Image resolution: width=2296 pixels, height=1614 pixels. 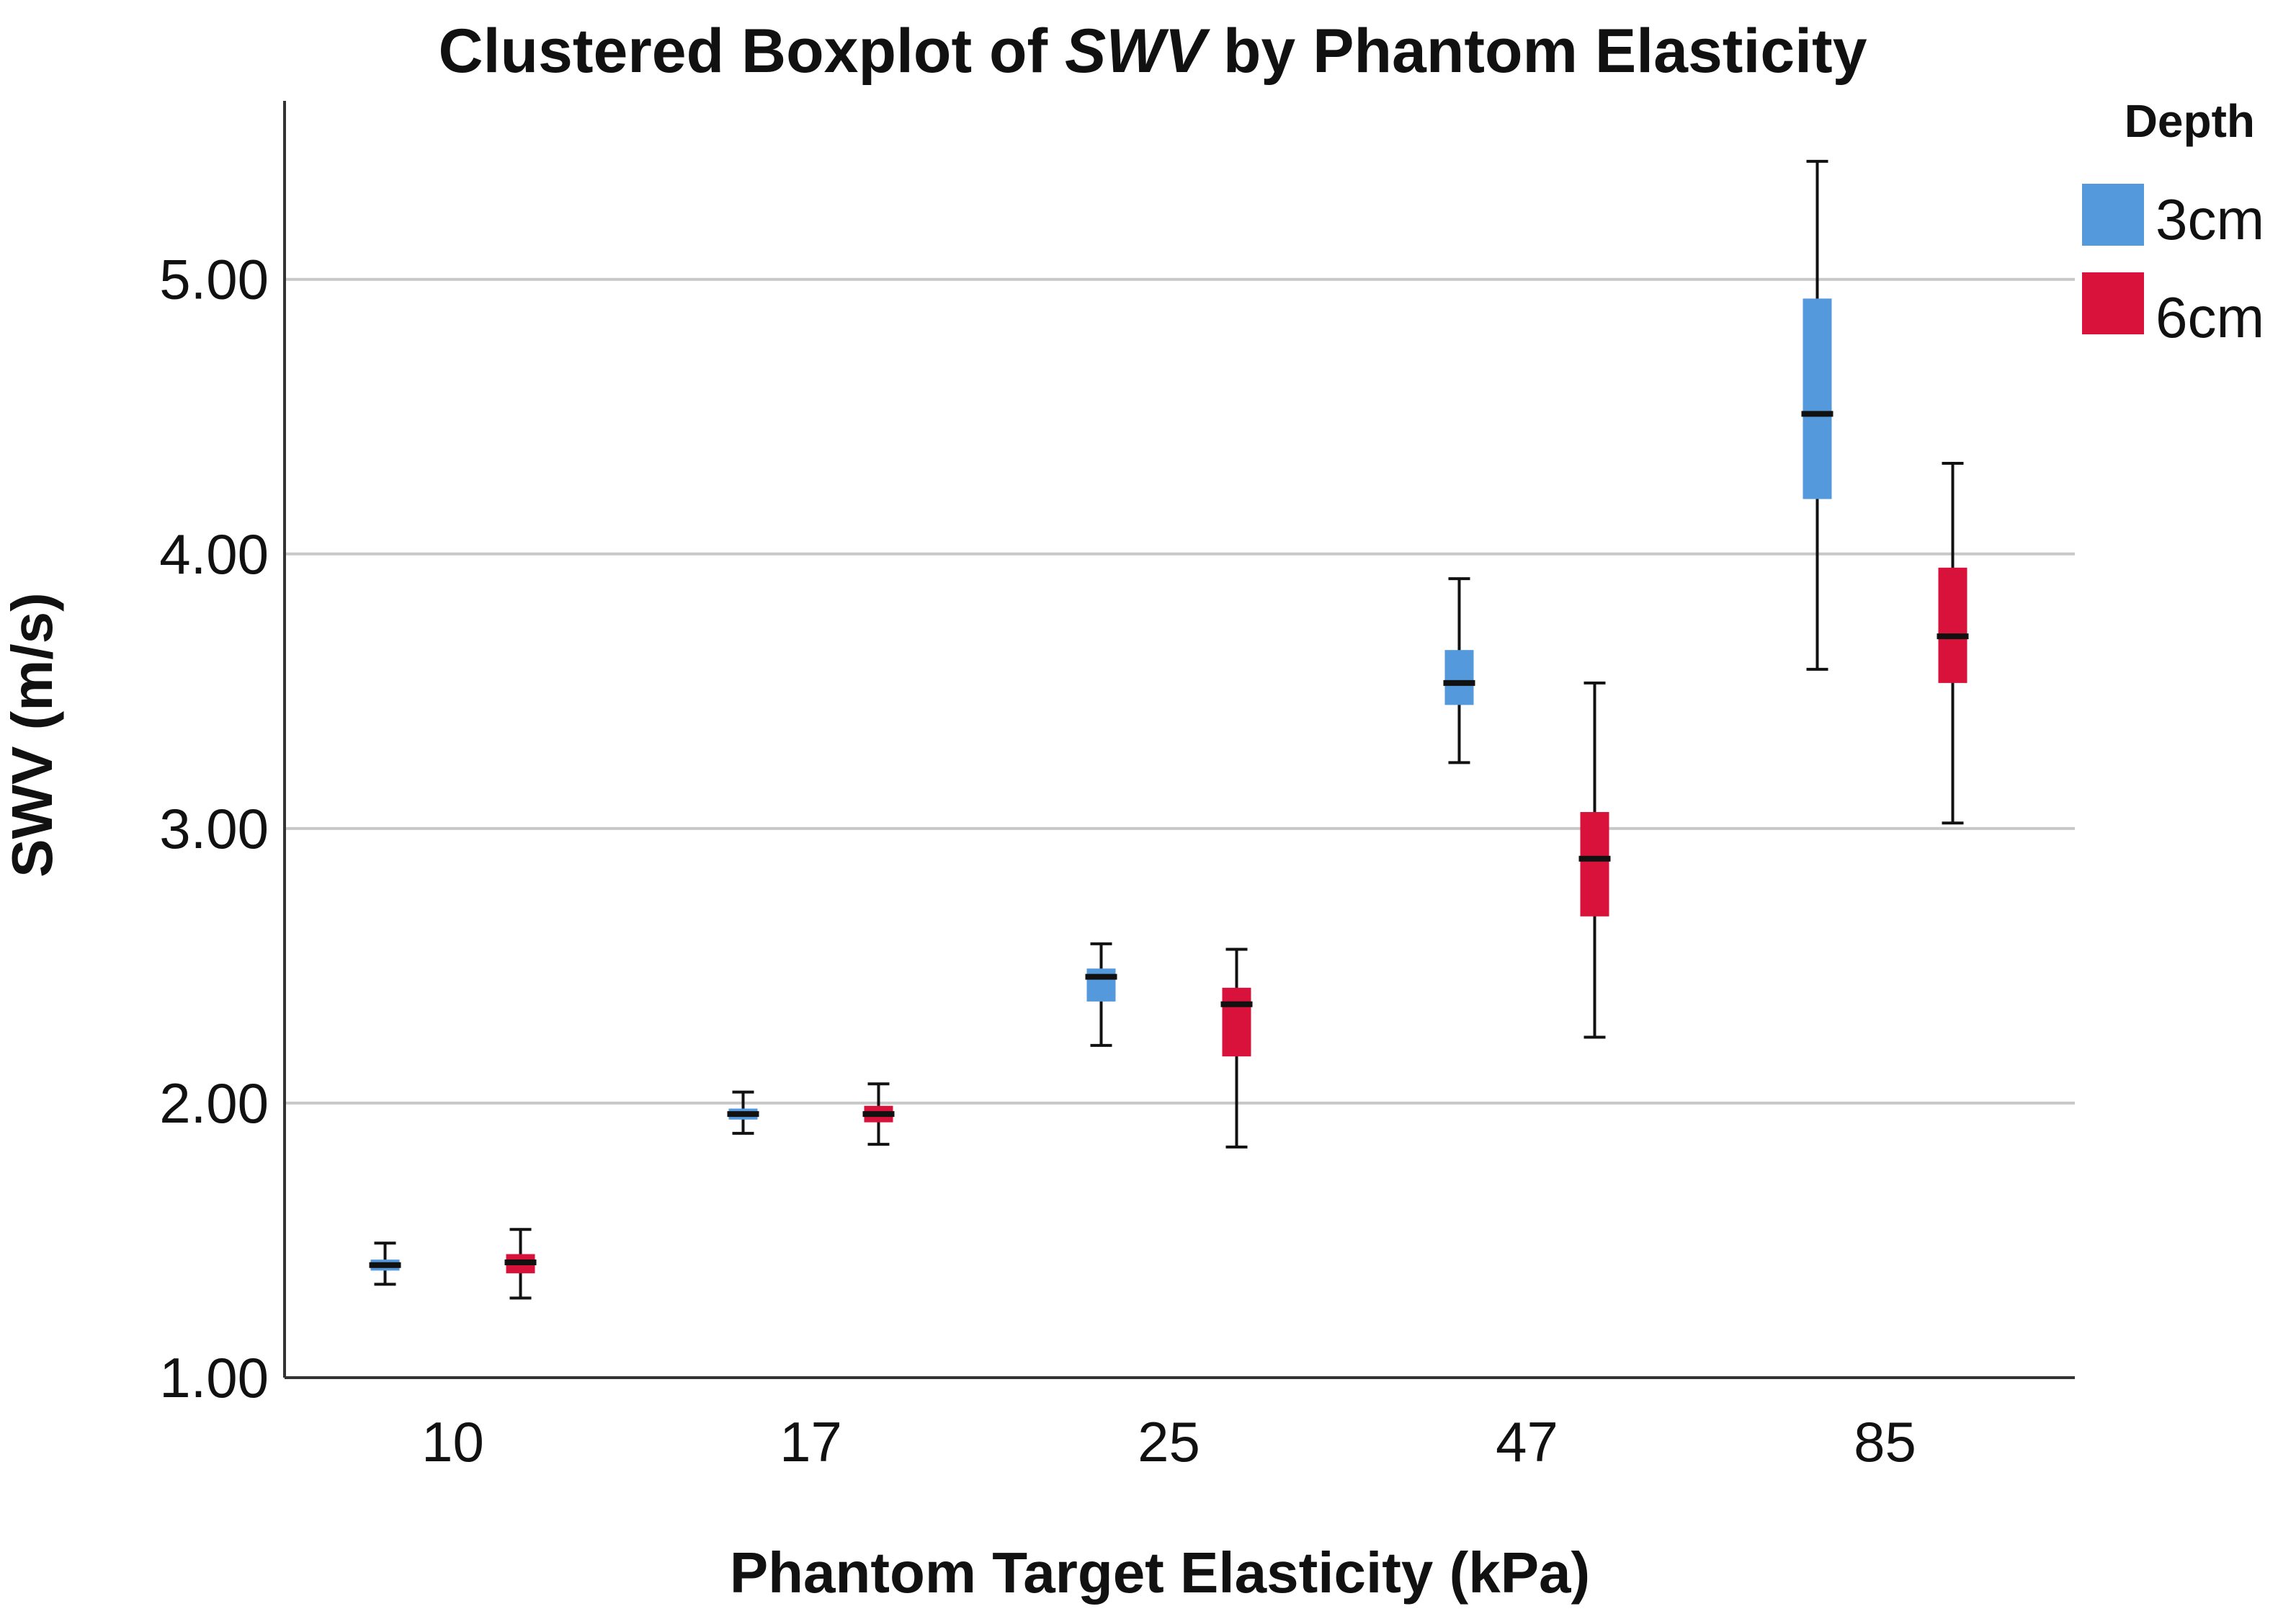 I want to click on y-axis-ticks: 1.00 2.00 3.00 4.00 5.00, so click(x=214, y=828).